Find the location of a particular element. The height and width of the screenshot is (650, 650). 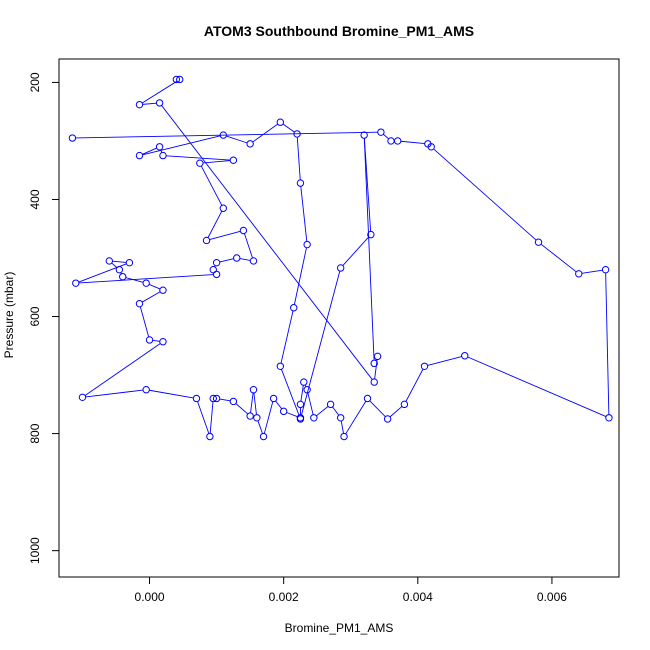

x-tick-label: 0.002 is located at coordinates (284, 597).